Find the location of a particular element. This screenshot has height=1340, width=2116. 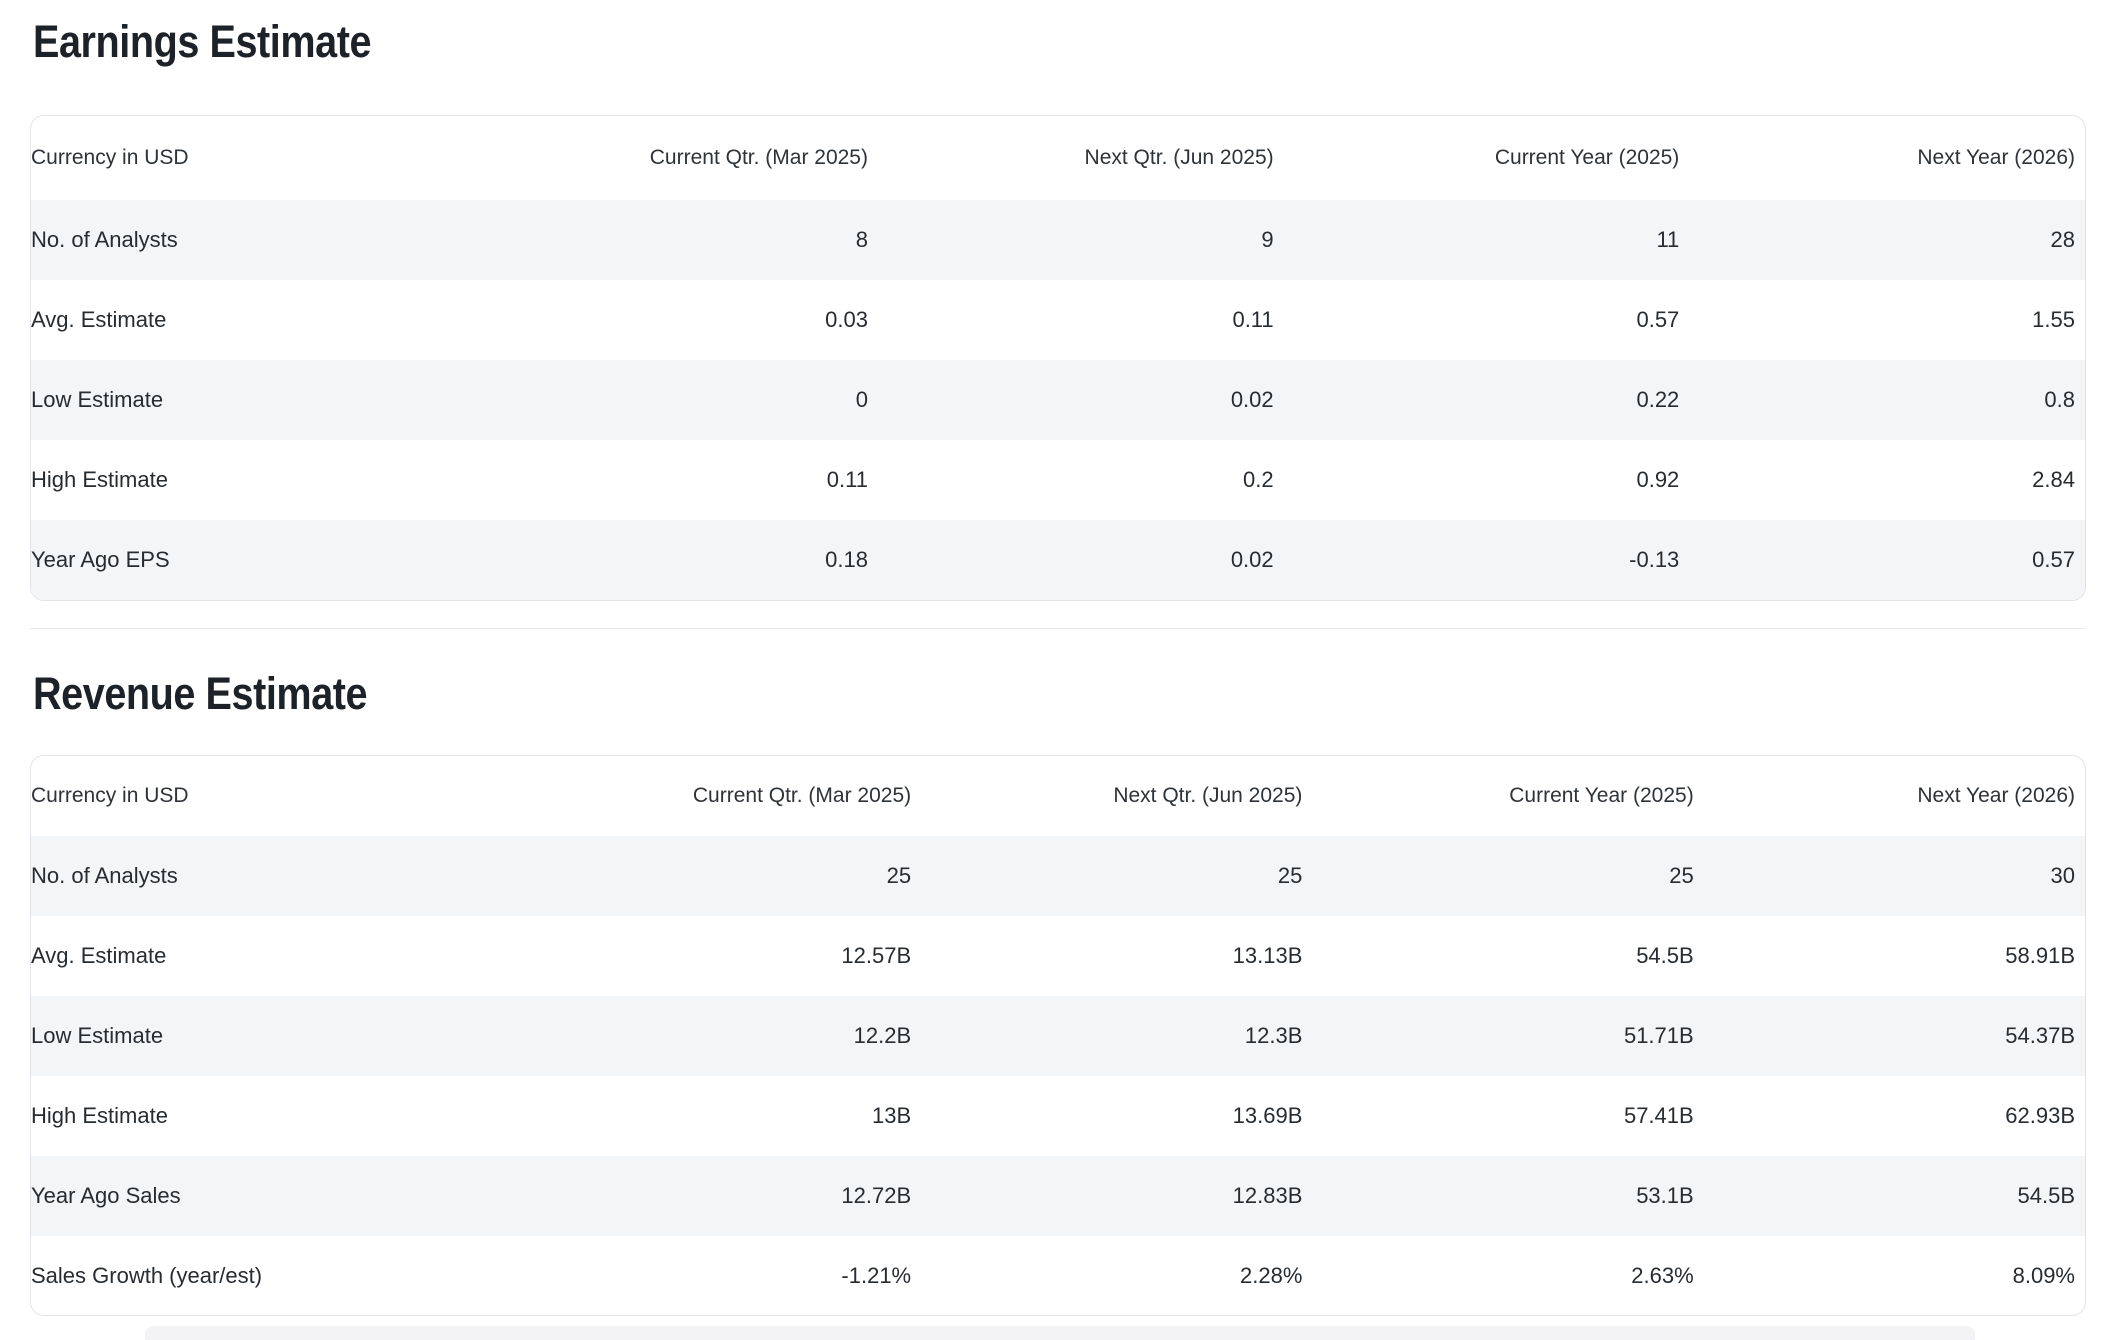

table-cell: 2.63% is located at coordinates (1662, 1275).